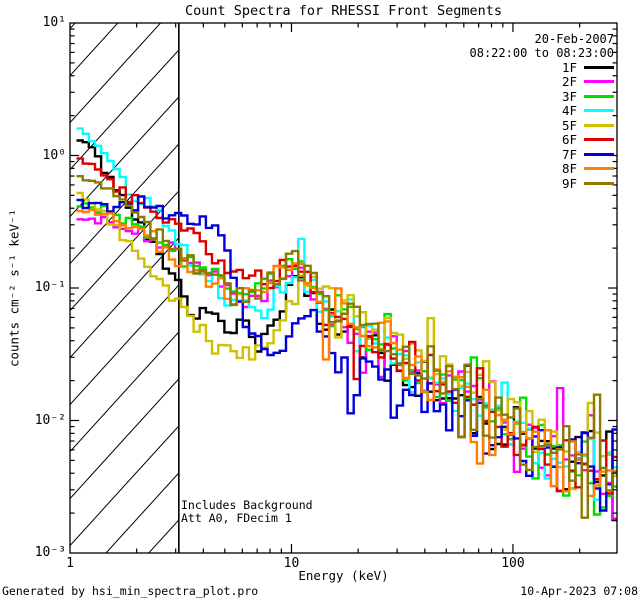 Image resolution: width=640 pixels, height=600 pixels. Describe the element at coordinates (542, 53) in the screenshot. I see `legend-time-range: 08:22:00 to 08:23:00` at that location.